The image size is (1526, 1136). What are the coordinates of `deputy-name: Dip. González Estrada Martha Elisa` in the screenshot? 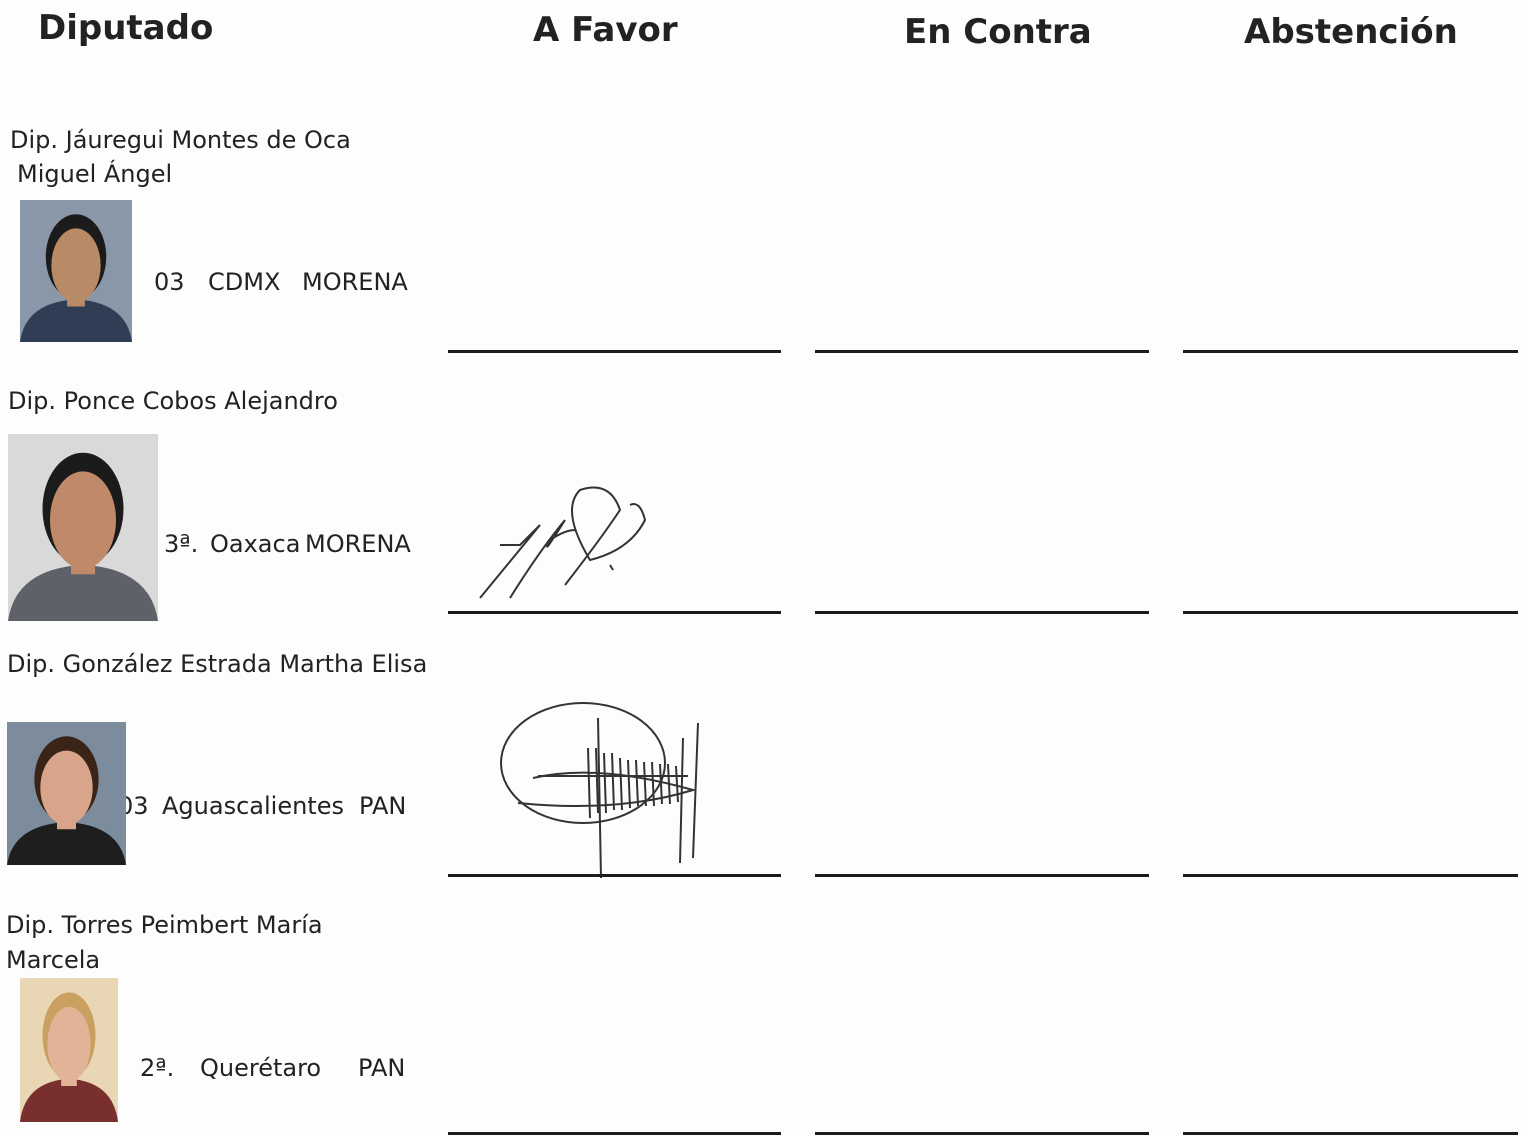 It's located at (217, 664).